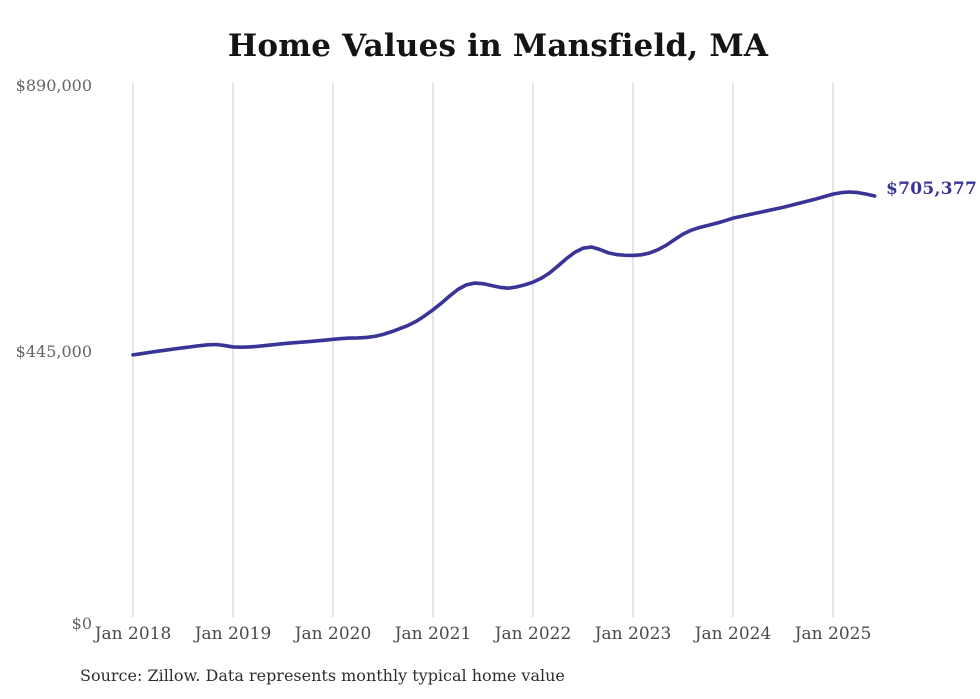  I want to click on x-axis-tick-2018: Jan 2018, so click(133, 634).